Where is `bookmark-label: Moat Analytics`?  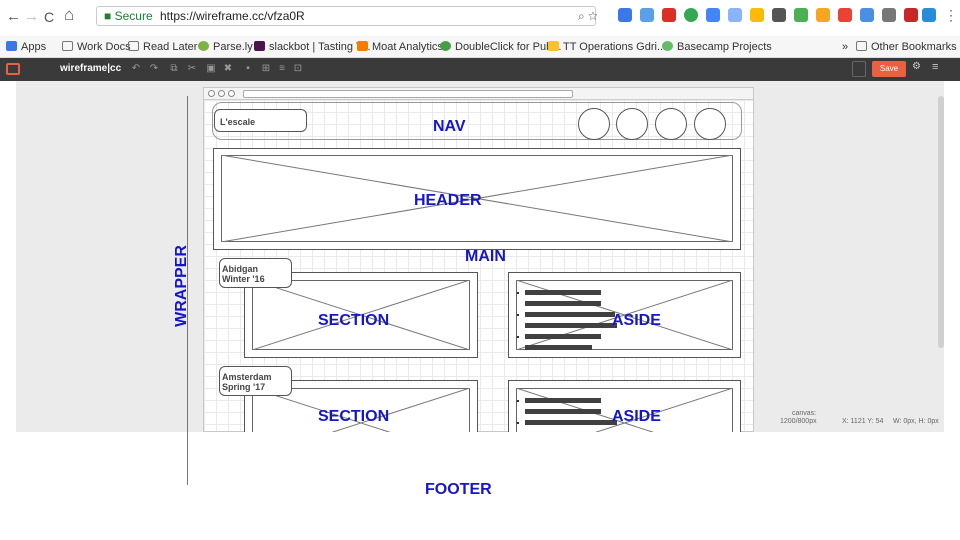 bookmark-label: Moat Analytics is located at coordinates (407, 47).